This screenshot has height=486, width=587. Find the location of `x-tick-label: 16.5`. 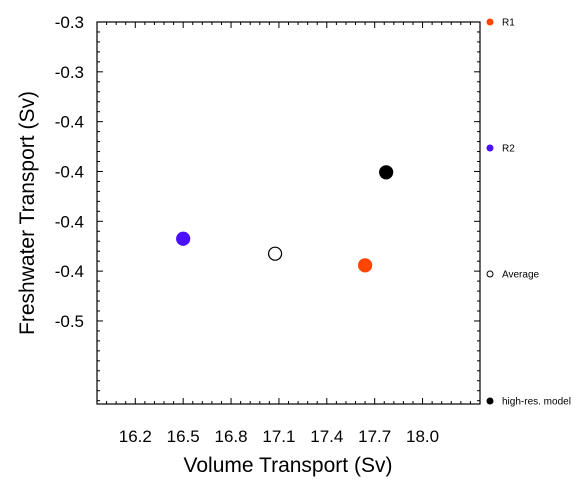

x-tick-label: 16.5 is located at coordinates (183, 436).